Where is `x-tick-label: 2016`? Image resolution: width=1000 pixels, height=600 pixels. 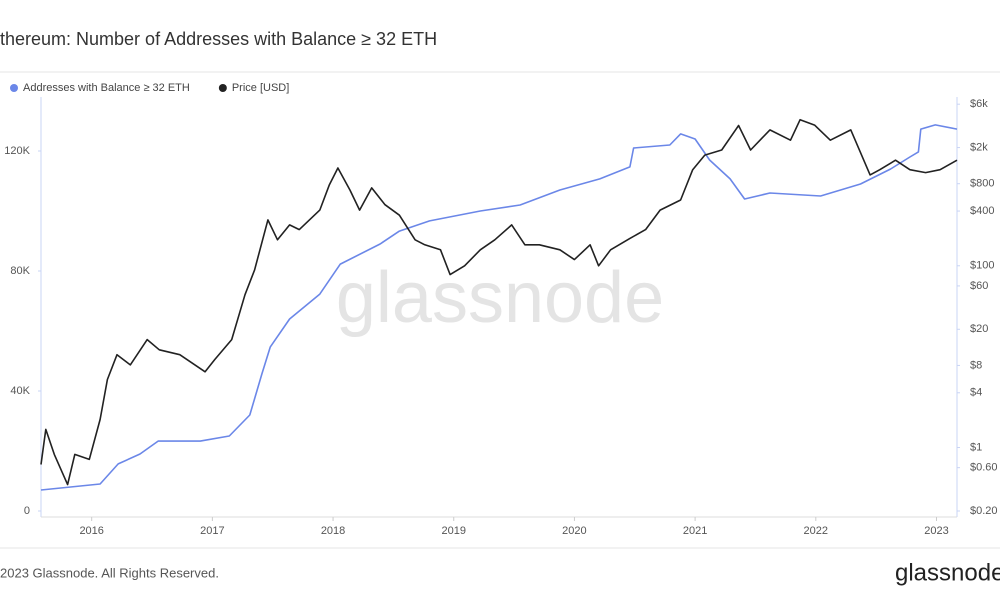 x-tick-label: 2016 is located at coordinates (91, 531).